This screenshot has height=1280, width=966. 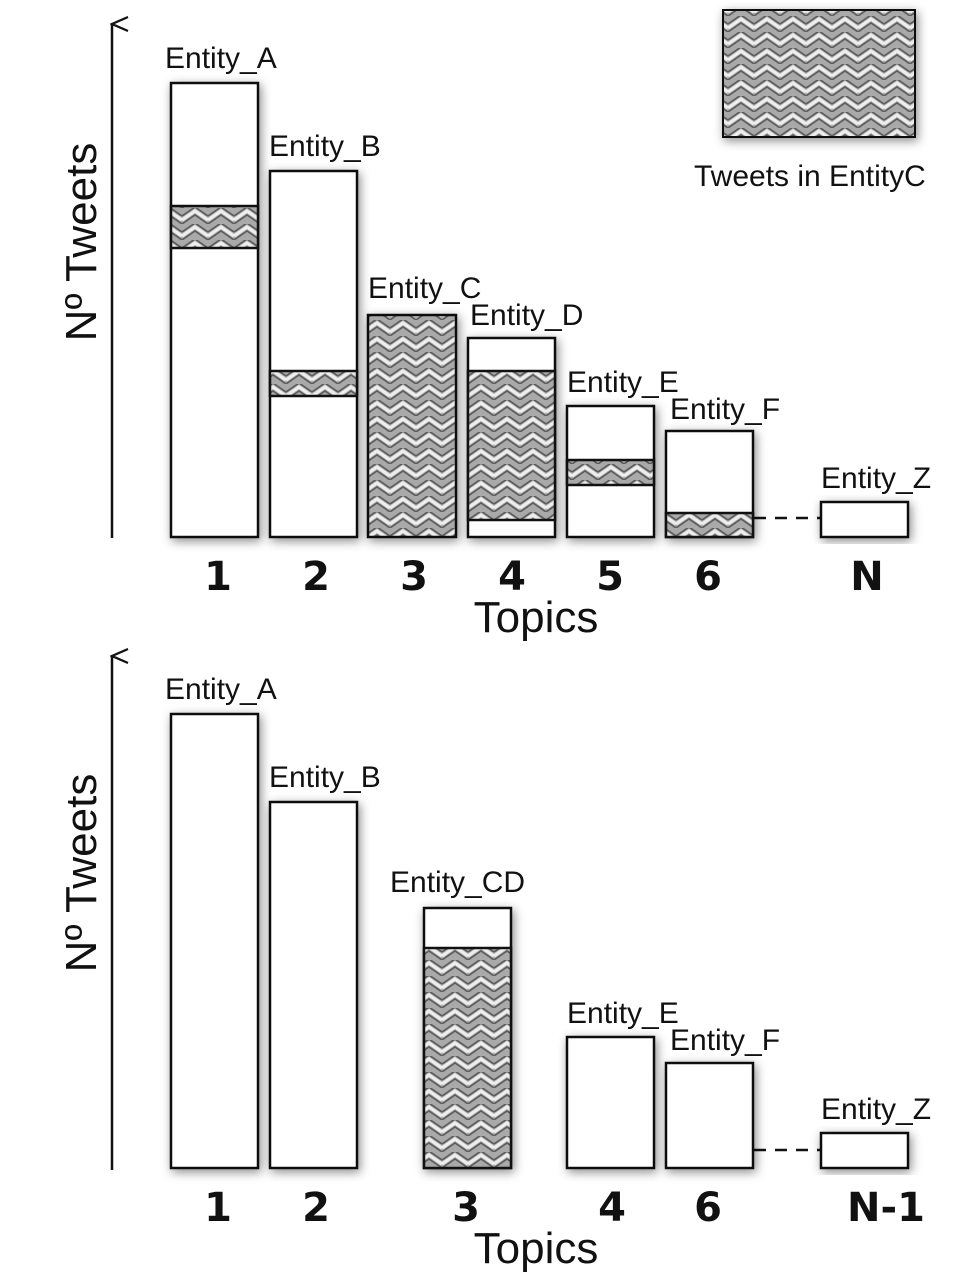 What do you see at coordinates (457, 882) in the screenshot?
I see `bar-label: Entity_CD` at bounding box center [457, 882].